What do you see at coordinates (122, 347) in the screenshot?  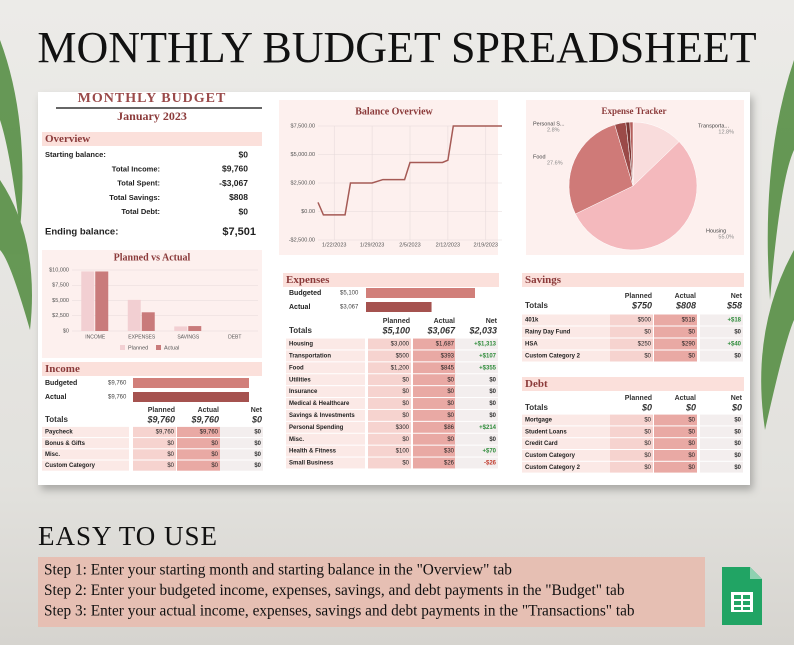 I see `legend-swatch` at bounding box center [122, 347].